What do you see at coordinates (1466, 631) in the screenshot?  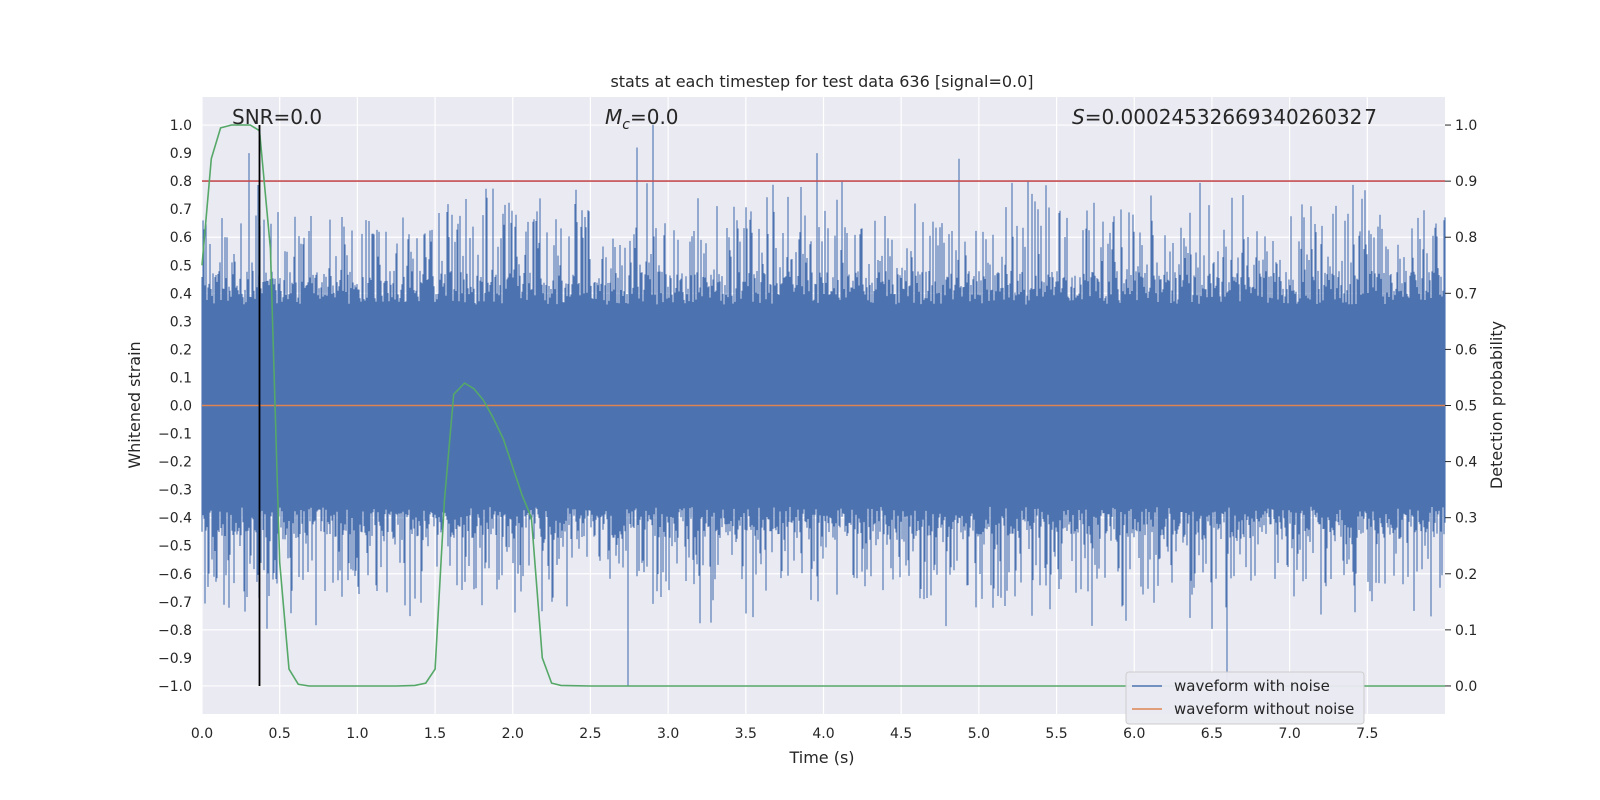 I see `y2-tick-label: 0.1` at bounding box center [1466, 631].